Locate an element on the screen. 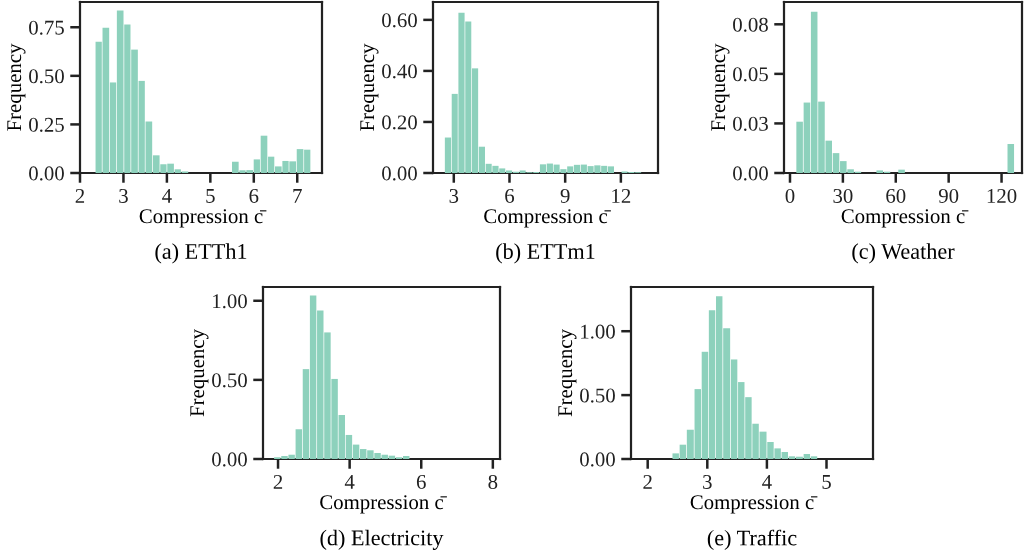  y-tick-label: 0.25 is located at coordinates (46, 124).